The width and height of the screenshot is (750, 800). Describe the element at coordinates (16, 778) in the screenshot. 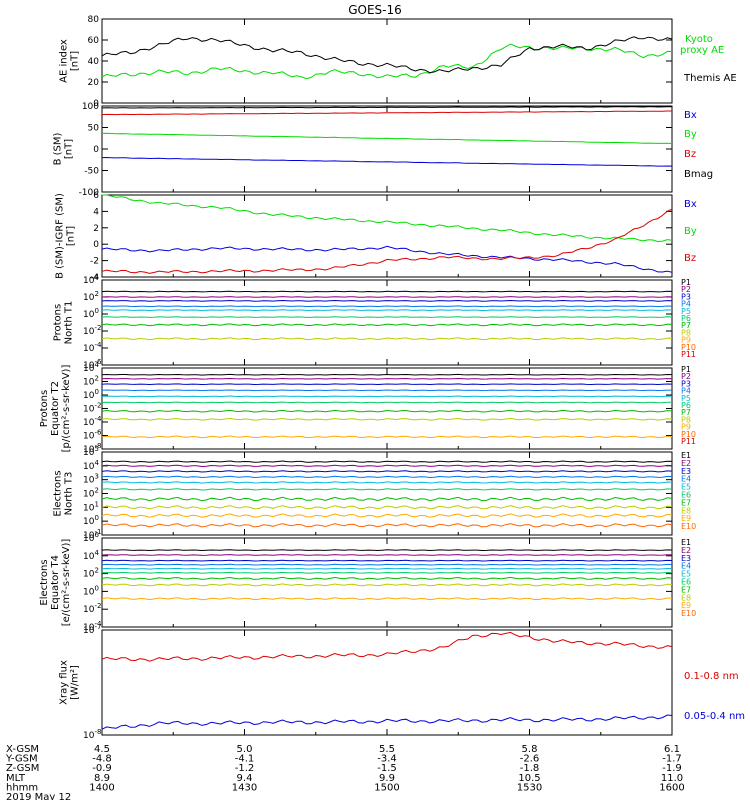

I see `orbit-row-label: MLT` at that location.